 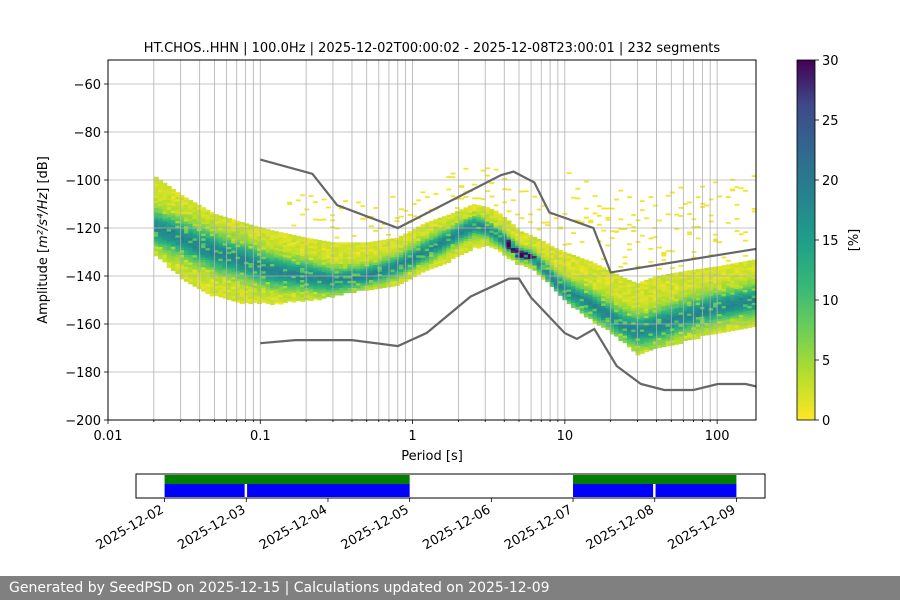 I want to click on colorbar-tick-label: 20, so click(x=830, y=181).